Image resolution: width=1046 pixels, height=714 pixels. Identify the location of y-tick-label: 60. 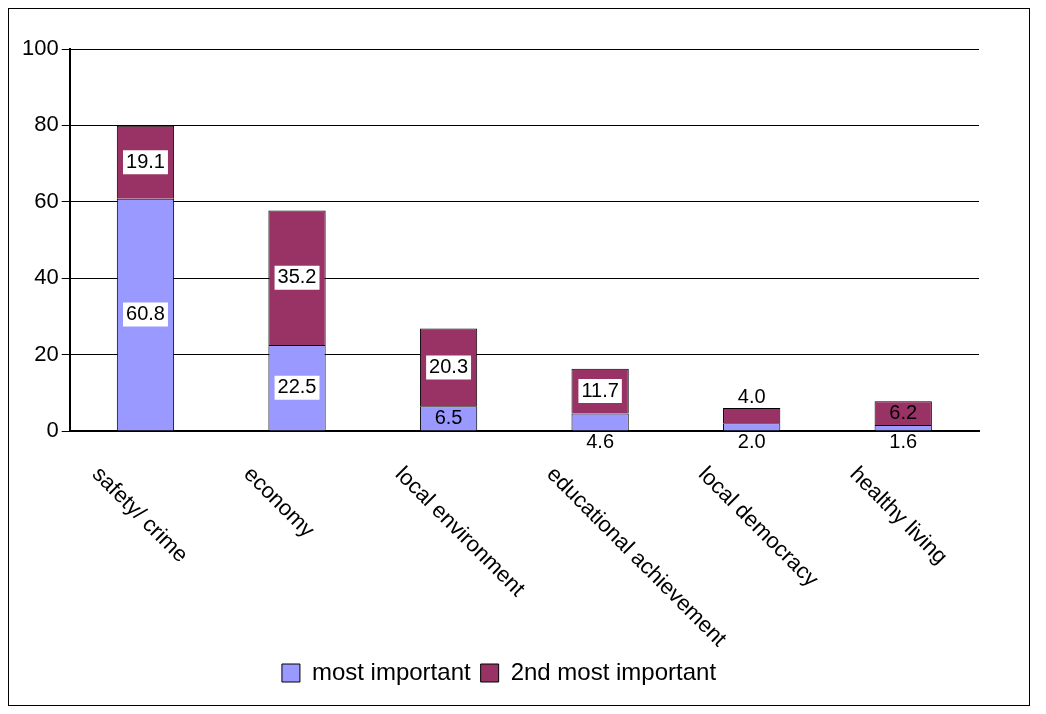
(46, 200).